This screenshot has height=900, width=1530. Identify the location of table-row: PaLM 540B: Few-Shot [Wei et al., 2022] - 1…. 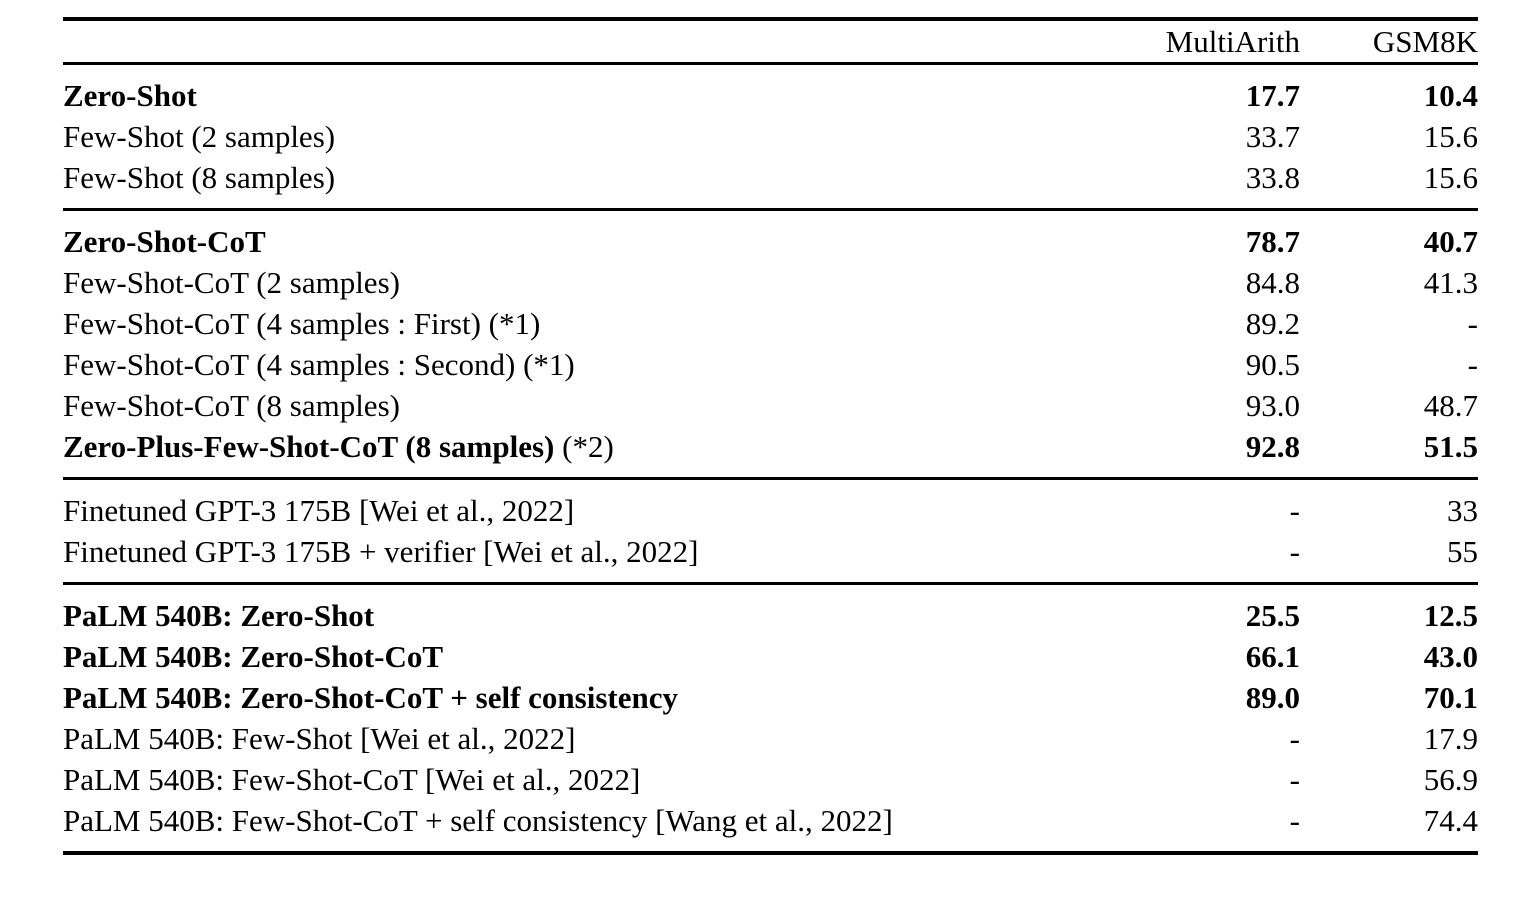
(770, 738).